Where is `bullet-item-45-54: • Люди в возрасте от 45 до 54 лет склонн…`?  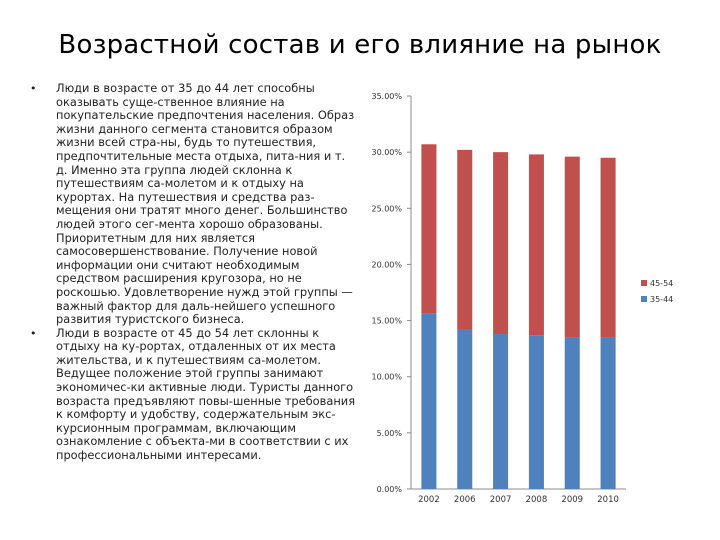
bullet-item-45-54: • Люди в возрасте от 45 до 54 лет склонн… is located at coordinates (193, 394).